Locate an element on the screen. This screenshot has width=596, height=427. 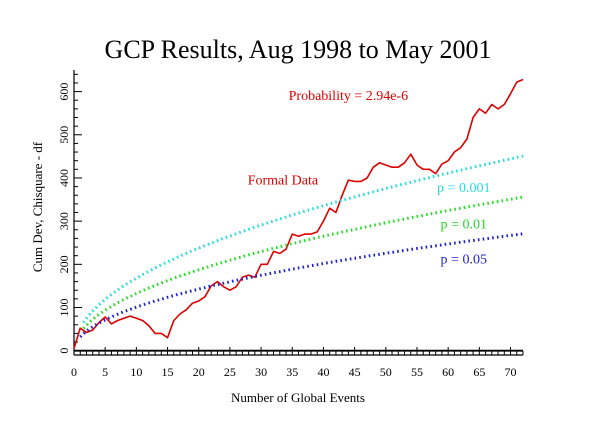
y-tick-label: 600 is located at coordinates (64, 92).